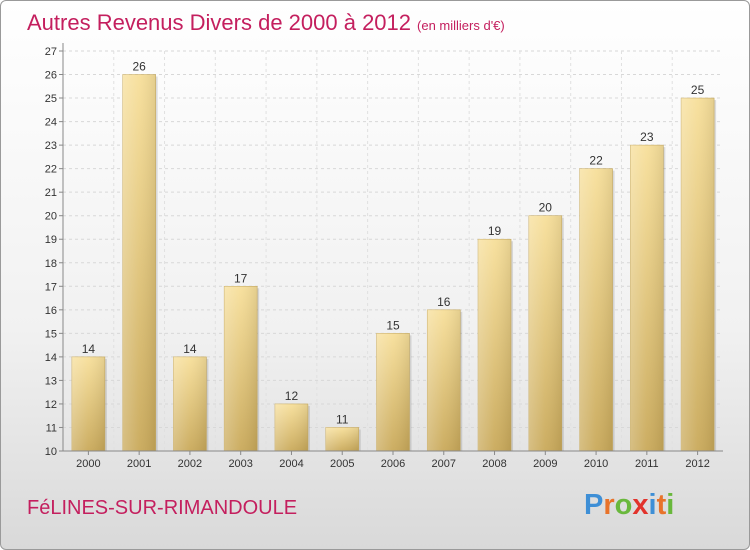 This screenshot has width=750, height=550. I want to click on value-label: 19, so click(495, 231).